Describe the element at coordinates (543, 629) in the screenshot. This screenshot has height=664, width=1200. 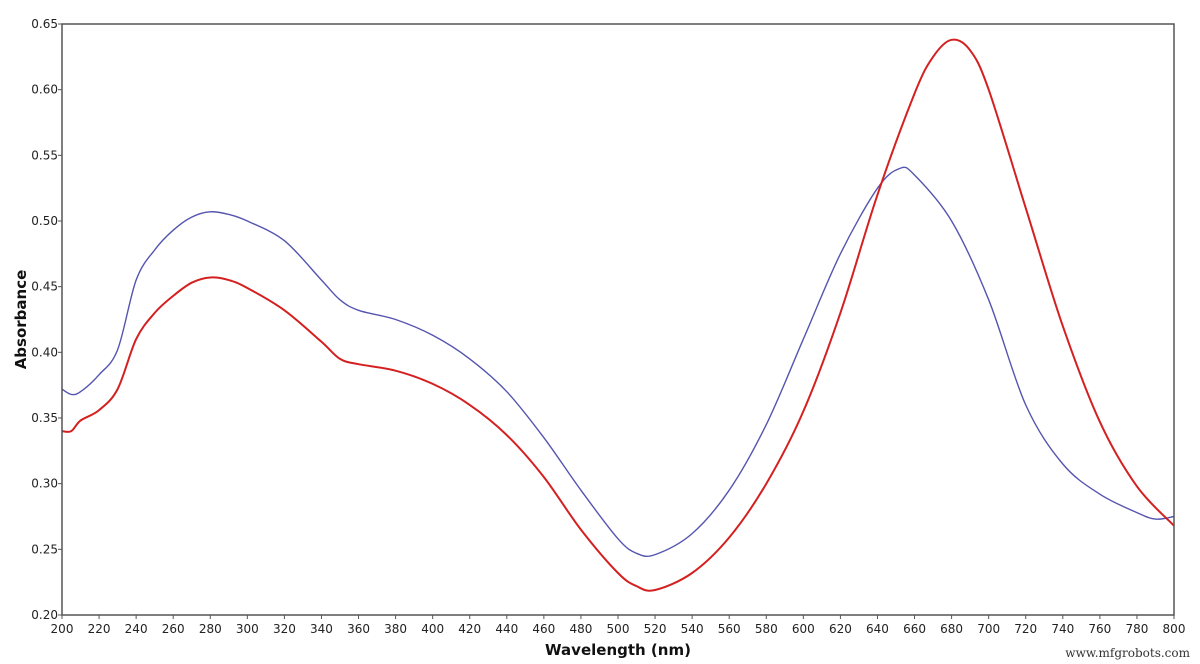
I see `x-tick-label: 460` at that location.